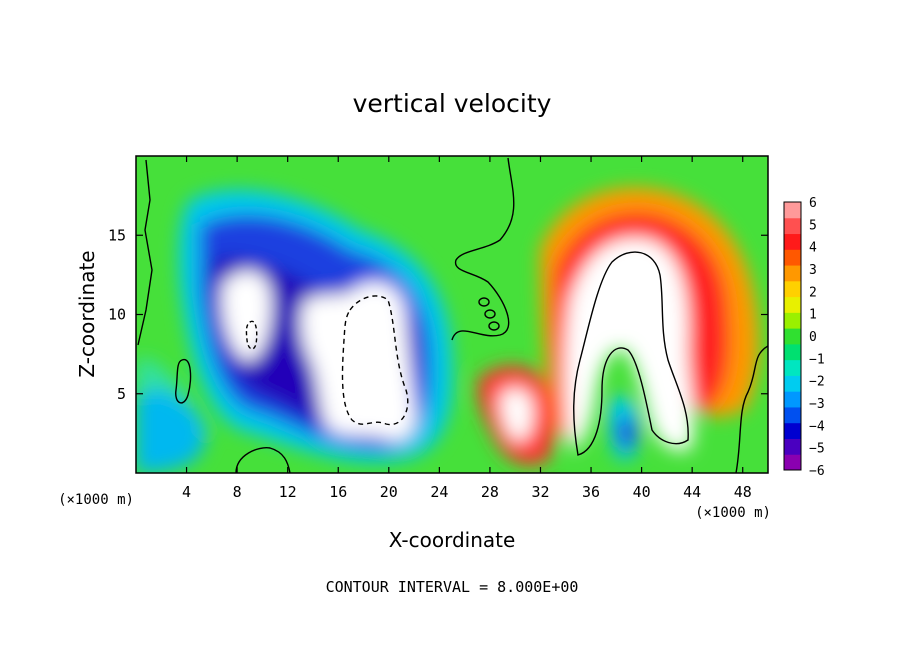 This screenshot has height=654, width=904. Describe the element at coordinates (263, 460) in the screenshot. I see `zero-contour-bottom-left` at that location.